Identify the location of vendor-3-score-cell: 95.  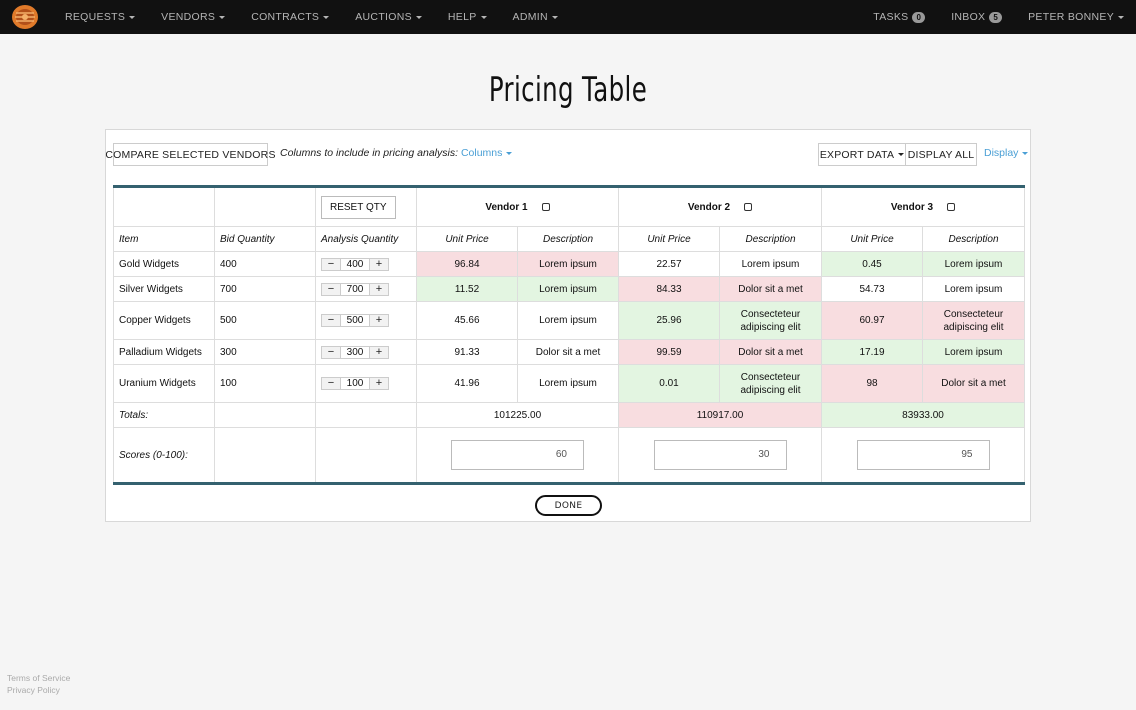
(923, 455).